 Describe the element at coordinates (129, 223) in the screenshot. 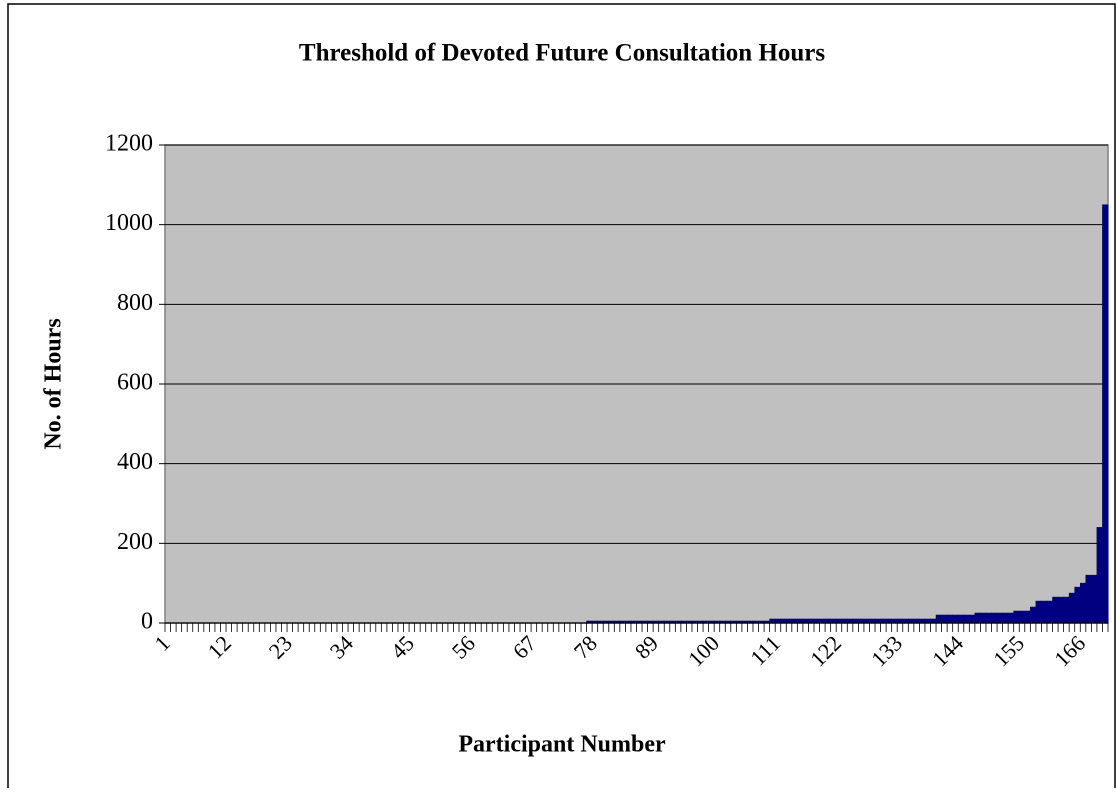

I see `y-tick-label: 1000` at that location.